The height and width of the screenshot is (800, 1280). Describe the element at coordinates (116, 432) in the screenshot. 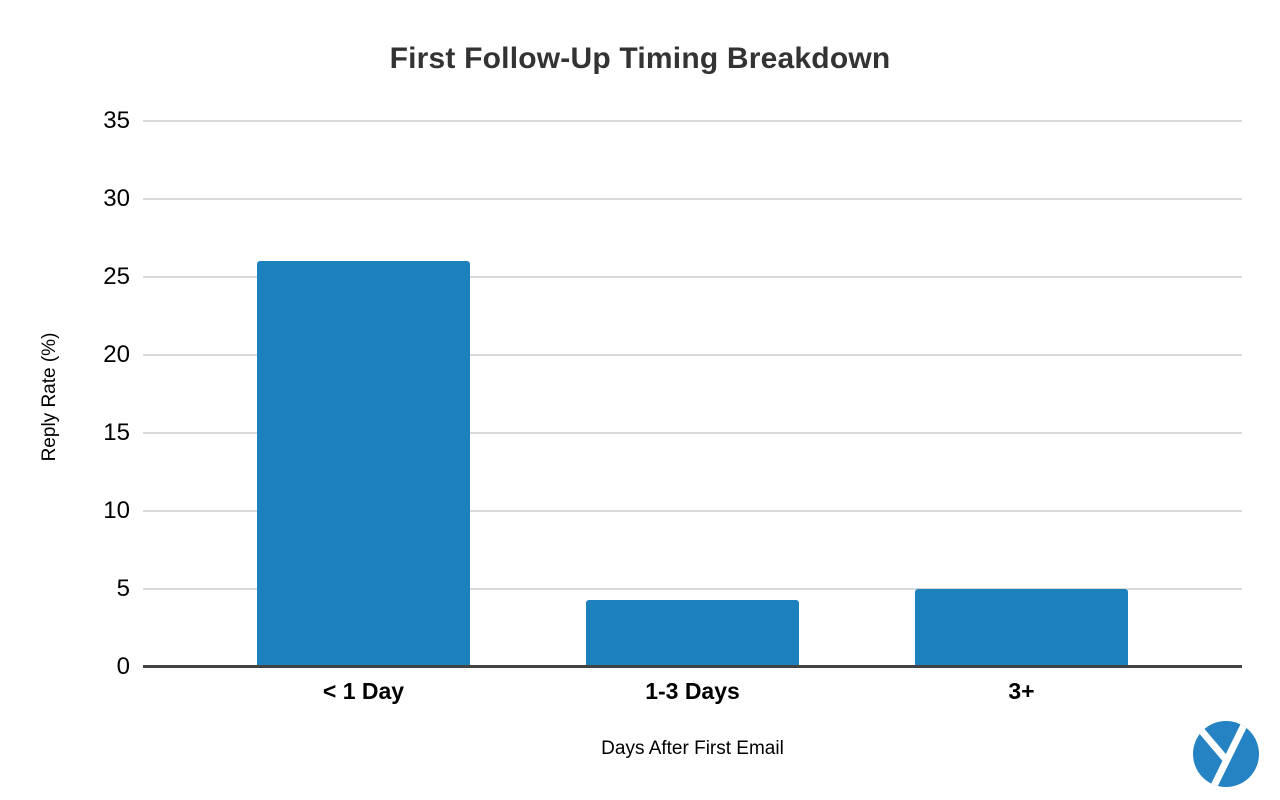

I see `y-tick-label: 15` at that location.